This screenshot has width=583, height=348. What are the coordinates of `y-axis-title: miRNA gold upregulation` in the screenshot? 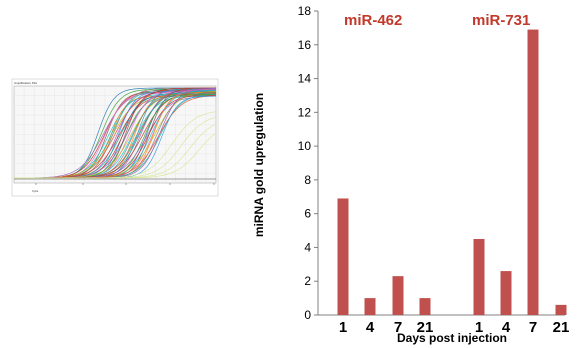 It's located at (259, 165).